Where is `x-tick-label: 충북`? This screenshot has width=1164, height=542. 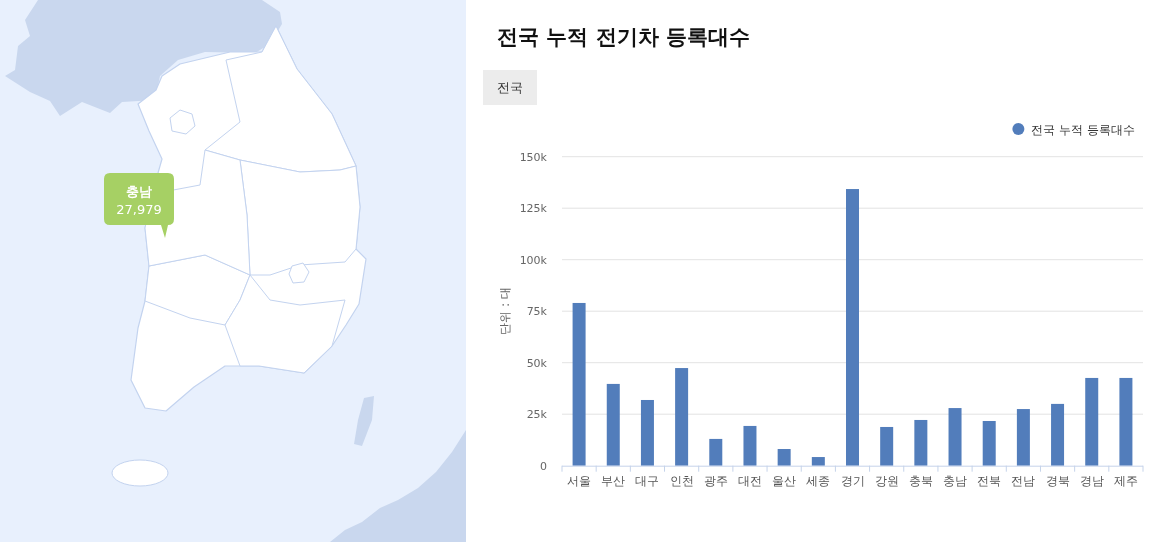 x-tick-label: 충북 is located at coordinates (920, 481).